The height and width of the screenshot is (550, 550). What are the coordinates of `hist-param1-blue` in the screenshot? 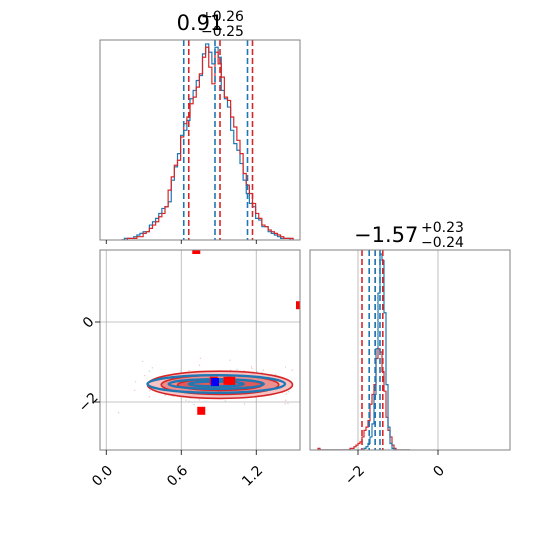 It's located at (207, 141).